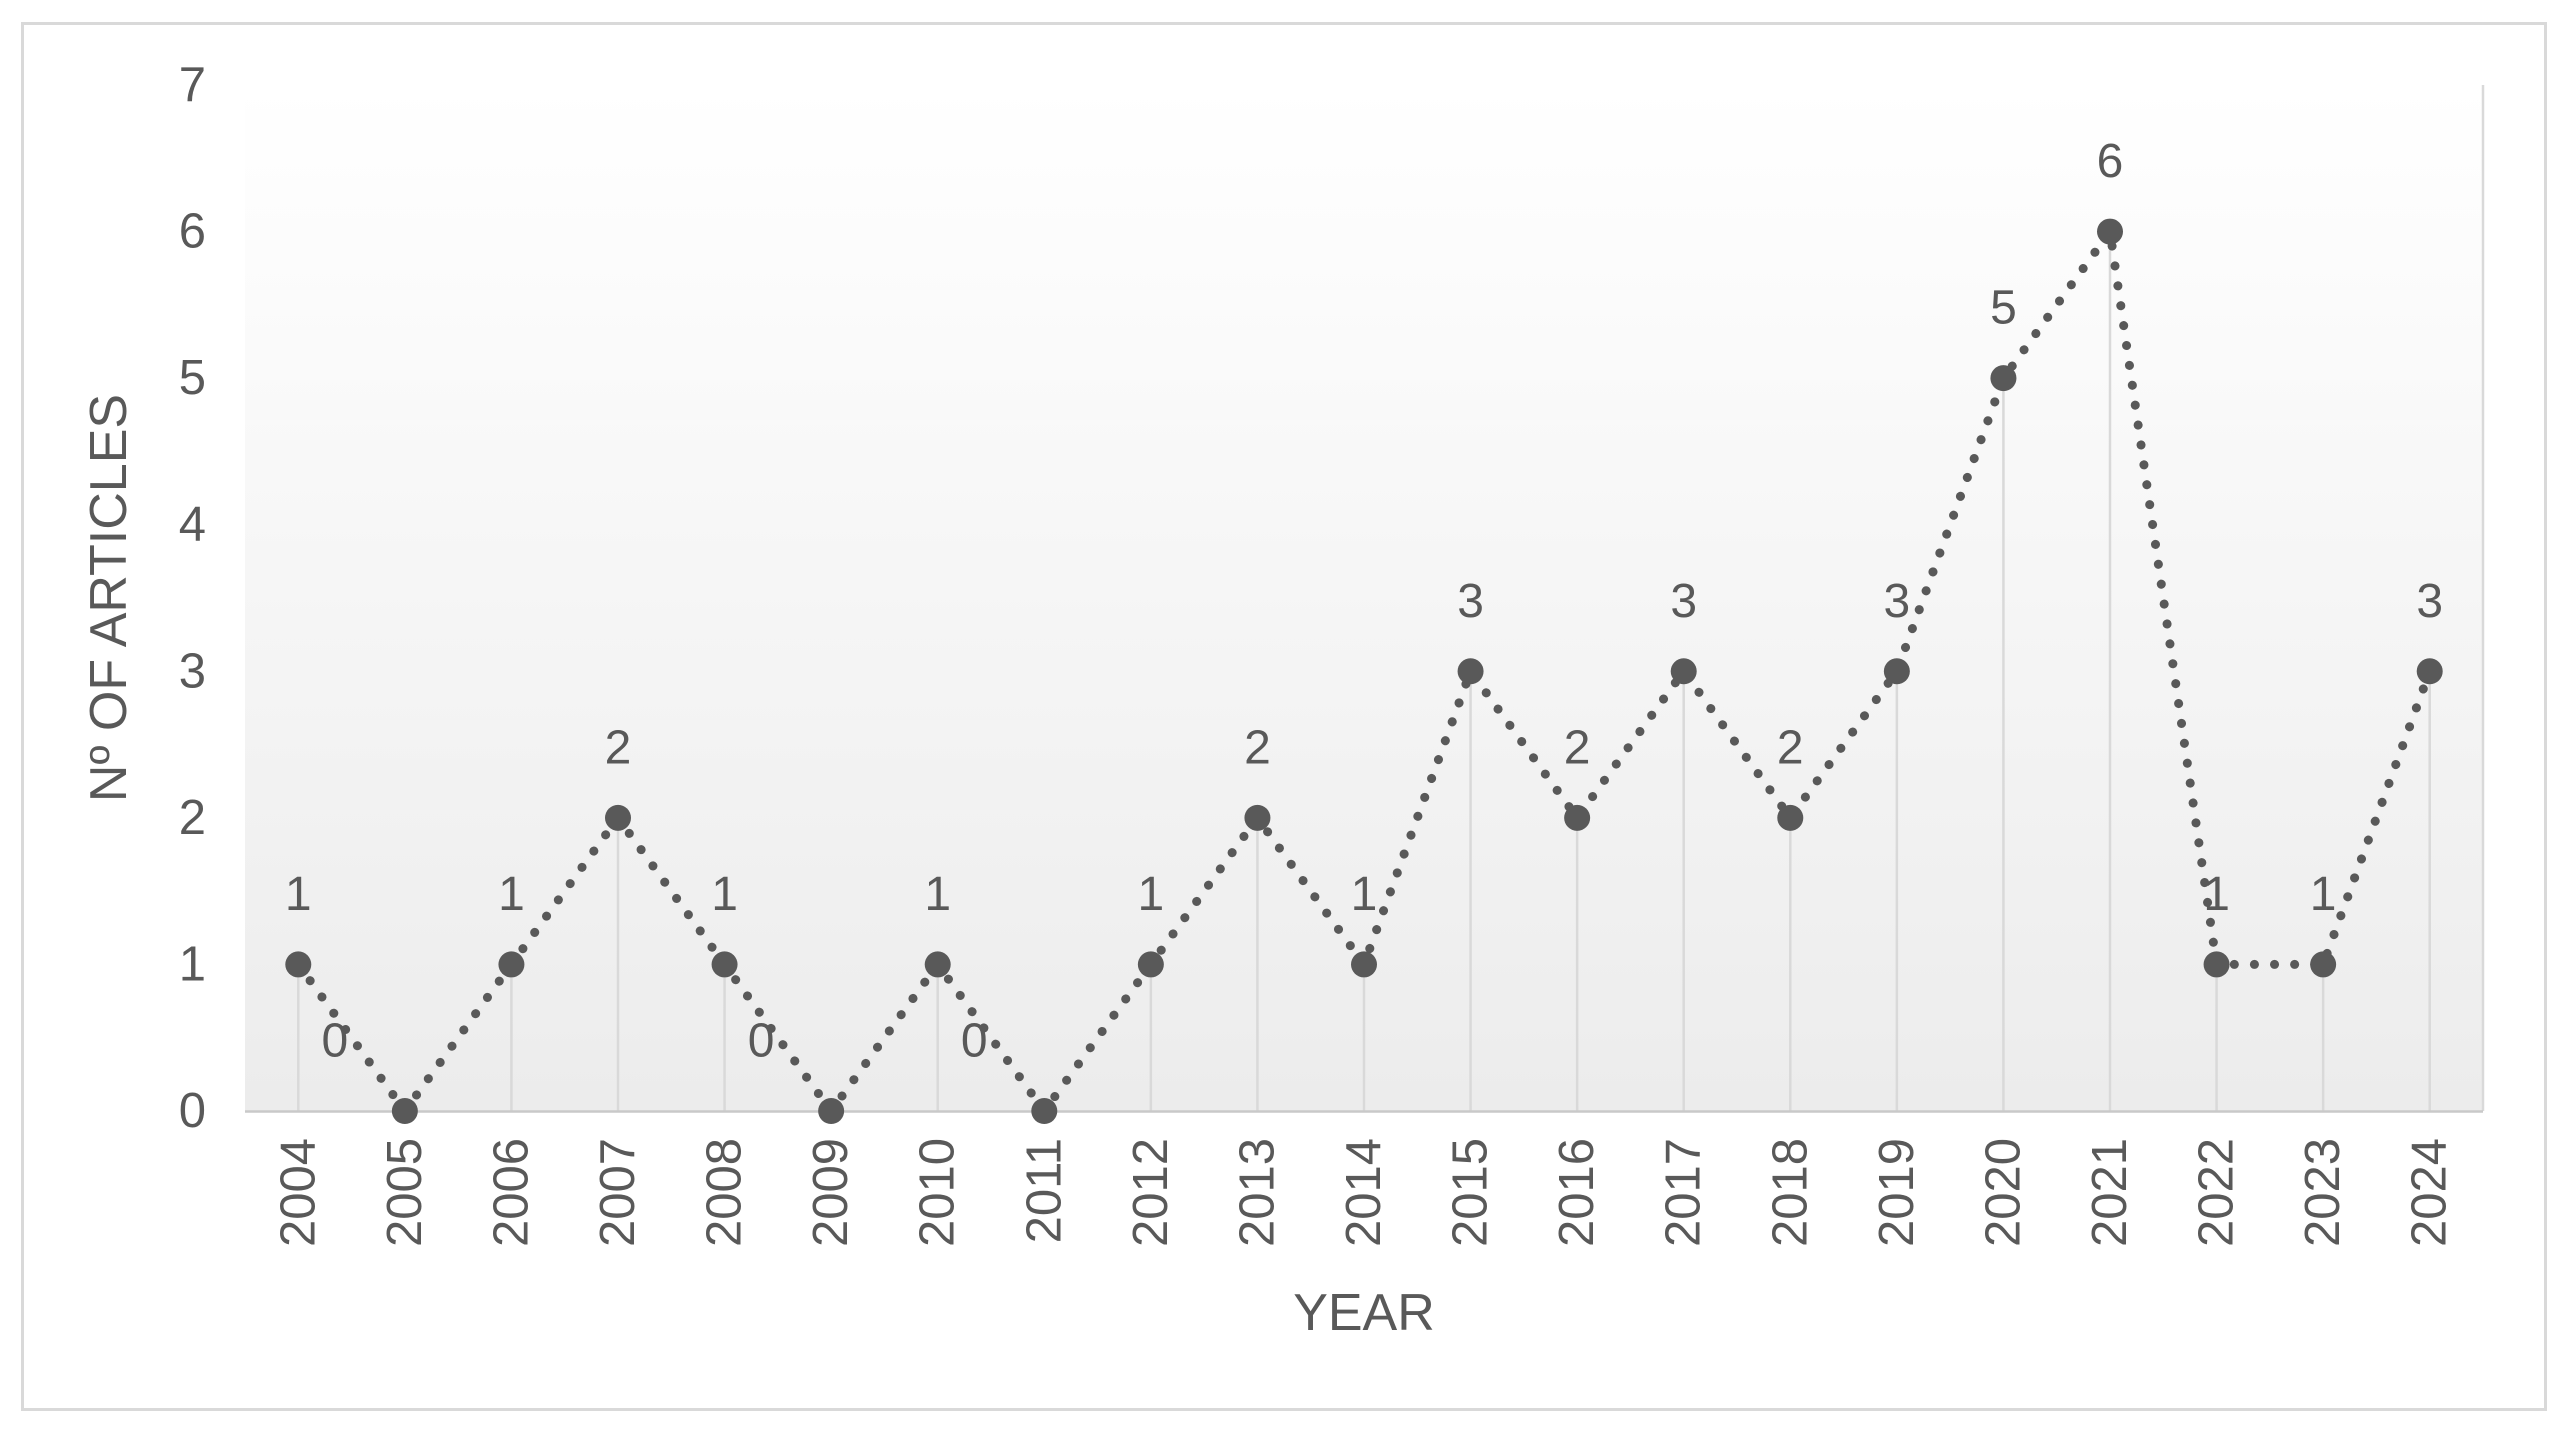 The height and width of the screenshot is (1433, 2564). Describe the element at coordinates (404, 1111) in the screenshot. I see `data-point-2005` at that location.